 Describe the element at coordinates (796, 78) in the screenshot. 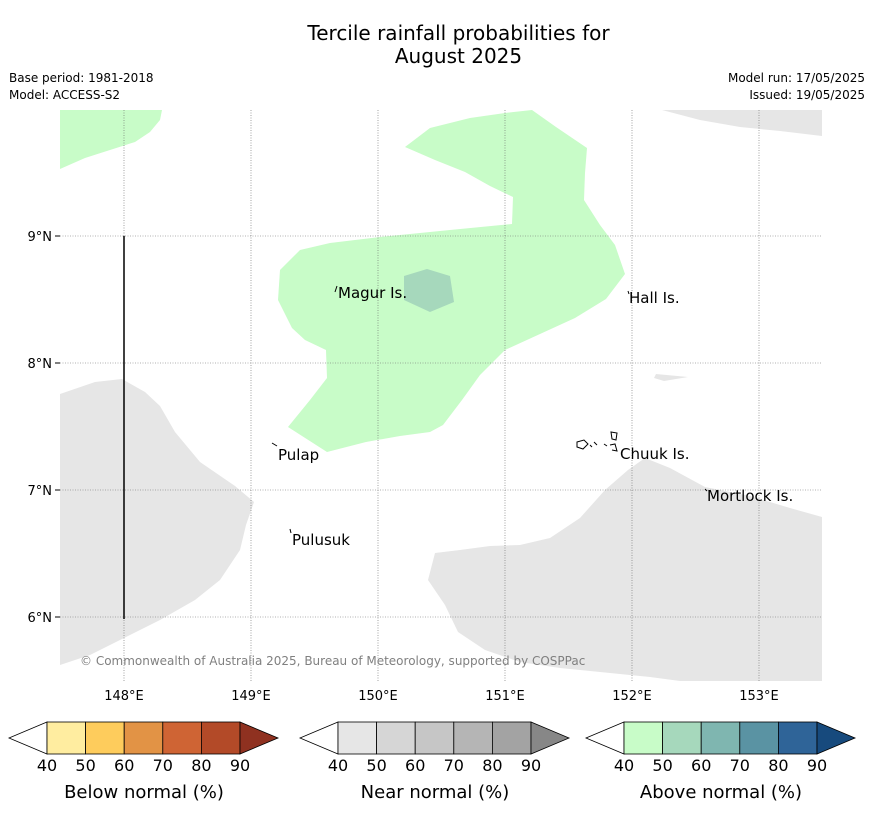

I see `model-run: Model run: 17/05/2025` at that location.